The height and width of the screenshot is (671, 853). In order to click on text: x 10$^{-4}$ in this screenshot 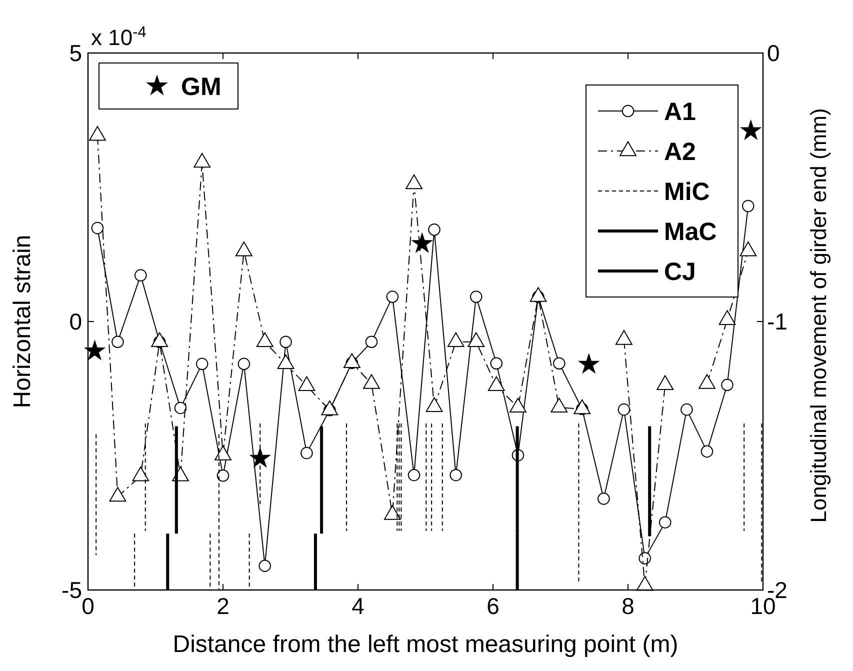, I will do `click(119, 37)`.